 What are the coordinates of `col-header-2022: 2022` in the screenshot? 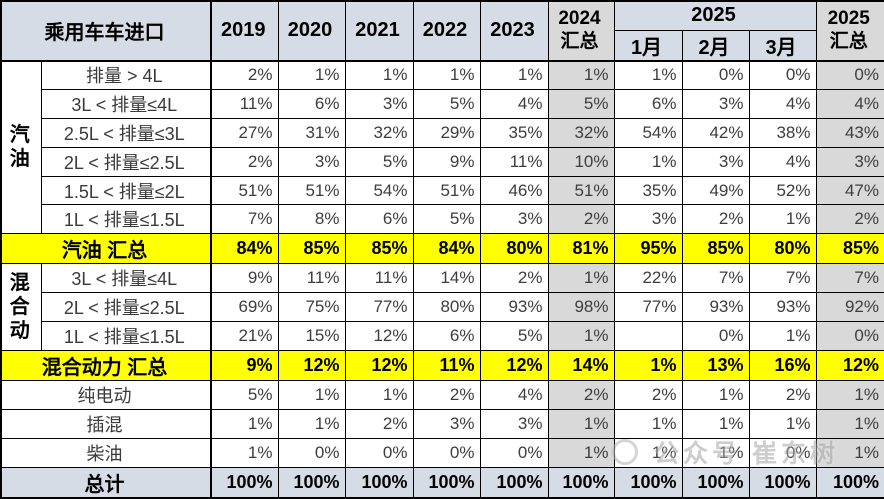 It's located at (446, 30).